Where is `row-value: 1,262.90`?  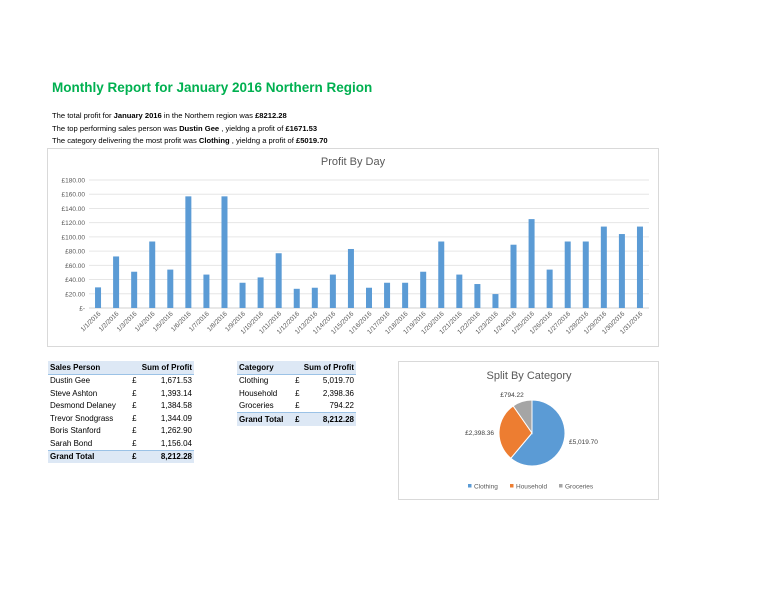
row-value: 1,262.90 is located at coordinates (176, 431).